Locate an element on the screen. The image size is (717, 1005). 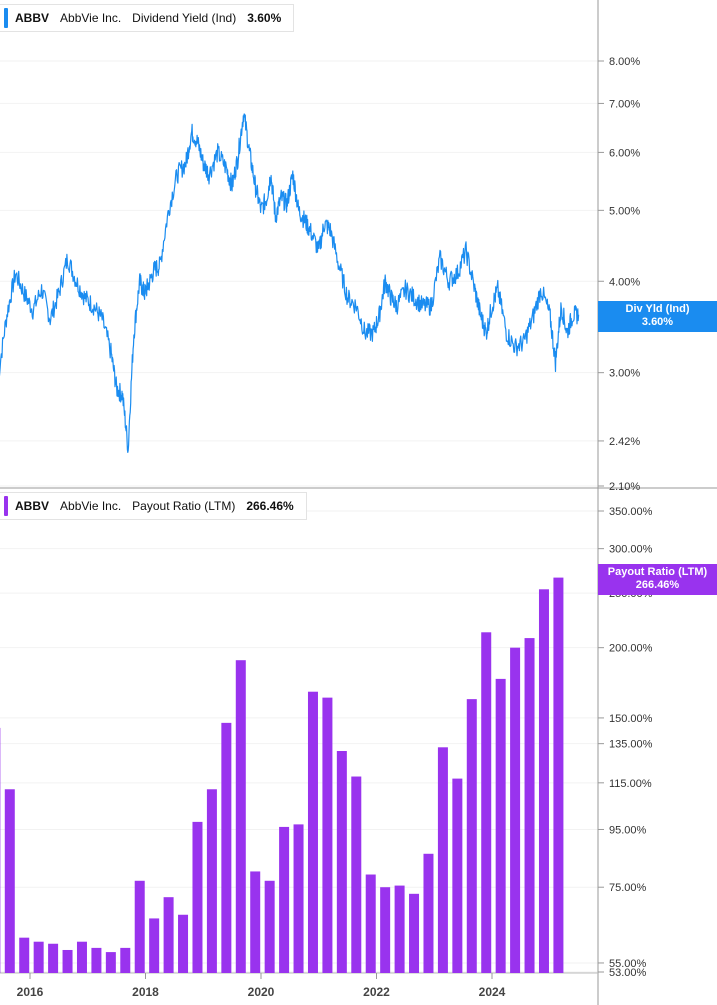
top-legend-metric: Dividend Yield (Ind) is located at coordinates (184, 18).